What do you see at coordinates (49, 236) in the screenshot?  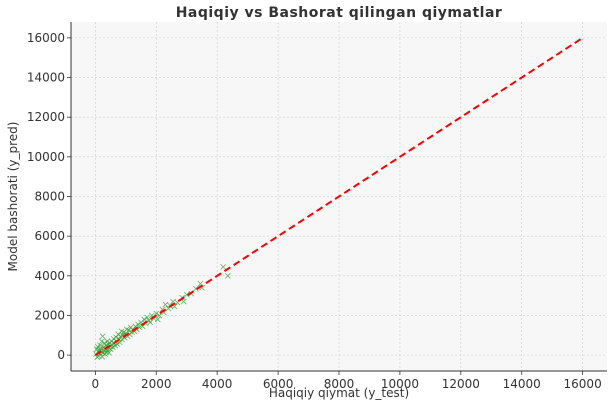 I see `y-tick-label: 6000` at bounding box center [49, 236].